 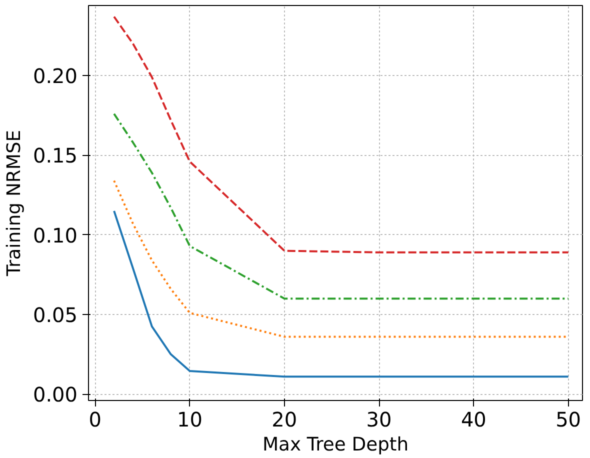 I want to click on y-tick-label: 0.20, so click(x=55, y=76).